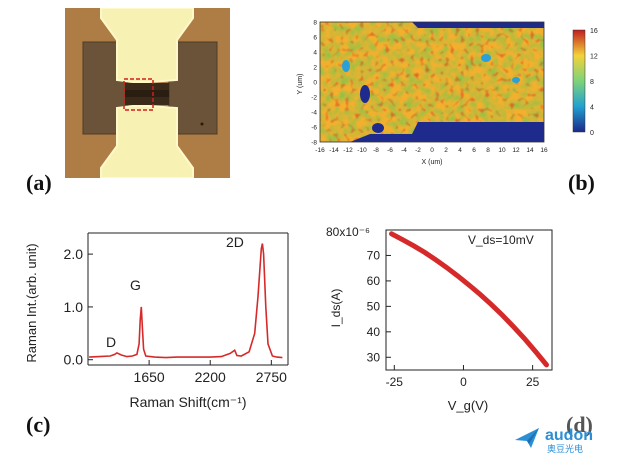 The width and height of the screenshot is (621, 456). Describe the element at coordinates (592, 133) in the screenshot. I see `colorbar-tick: 0` at that location.